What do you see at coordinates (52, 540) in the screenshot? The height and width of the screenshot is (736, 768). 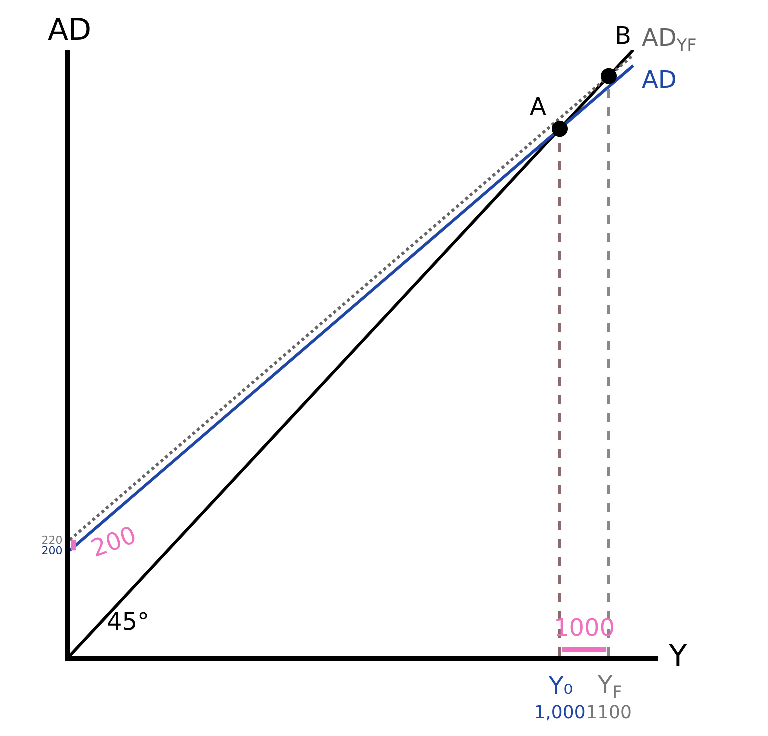 I see `y-tick-label: 220` at bounding box center [52, 540].